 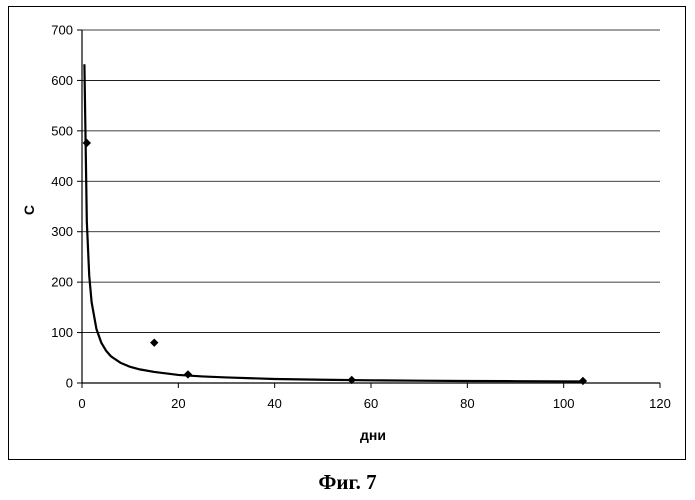 I want to click on y-tick-label-0: 0, so click(x=69, y=383).